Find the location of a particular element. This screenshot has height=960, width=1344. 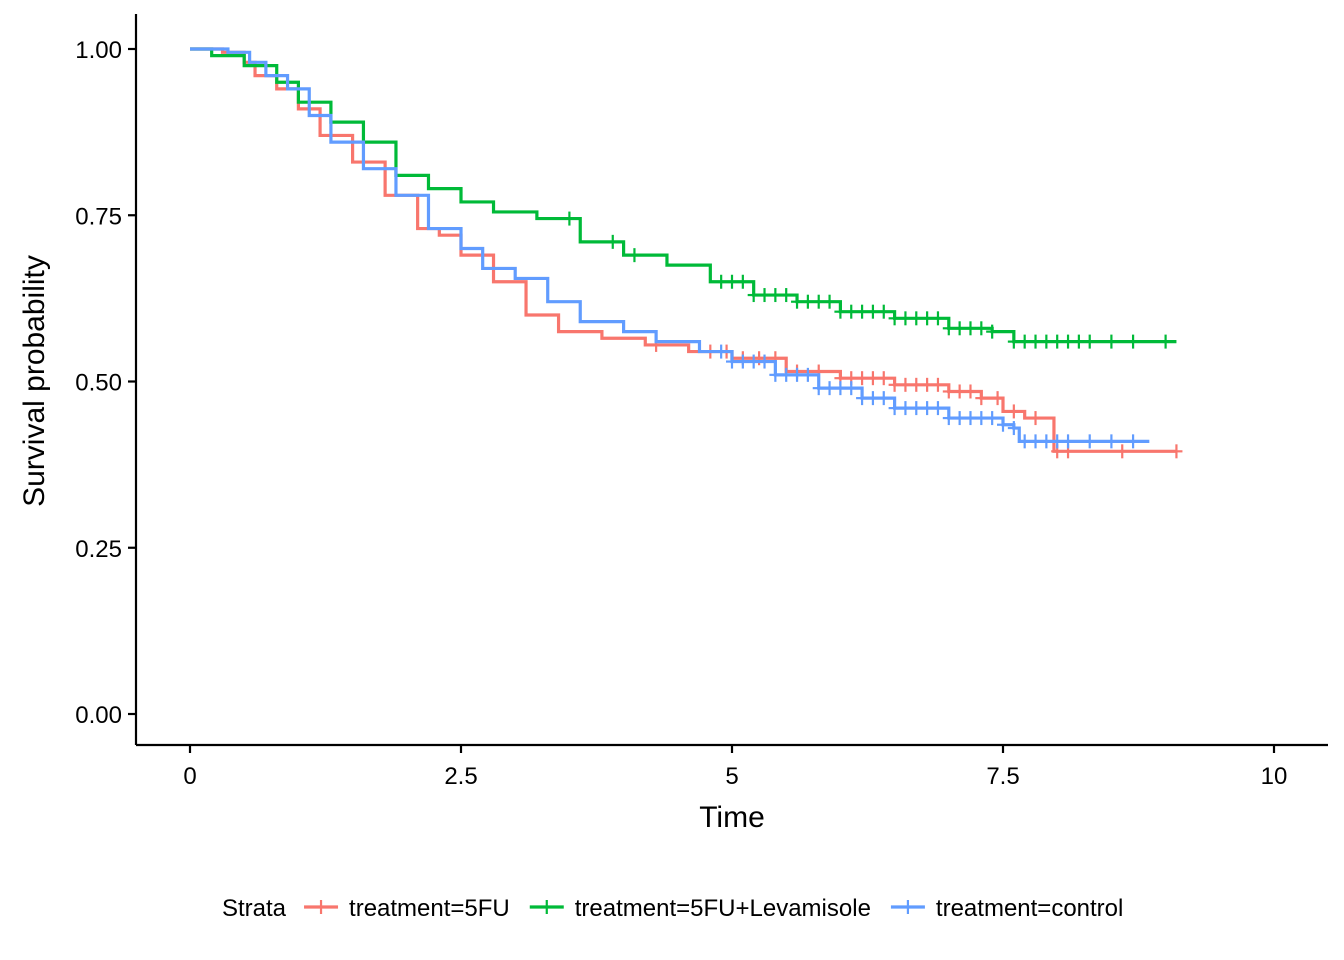

x-tick-label: 0 is located at coordinates (189, 776).